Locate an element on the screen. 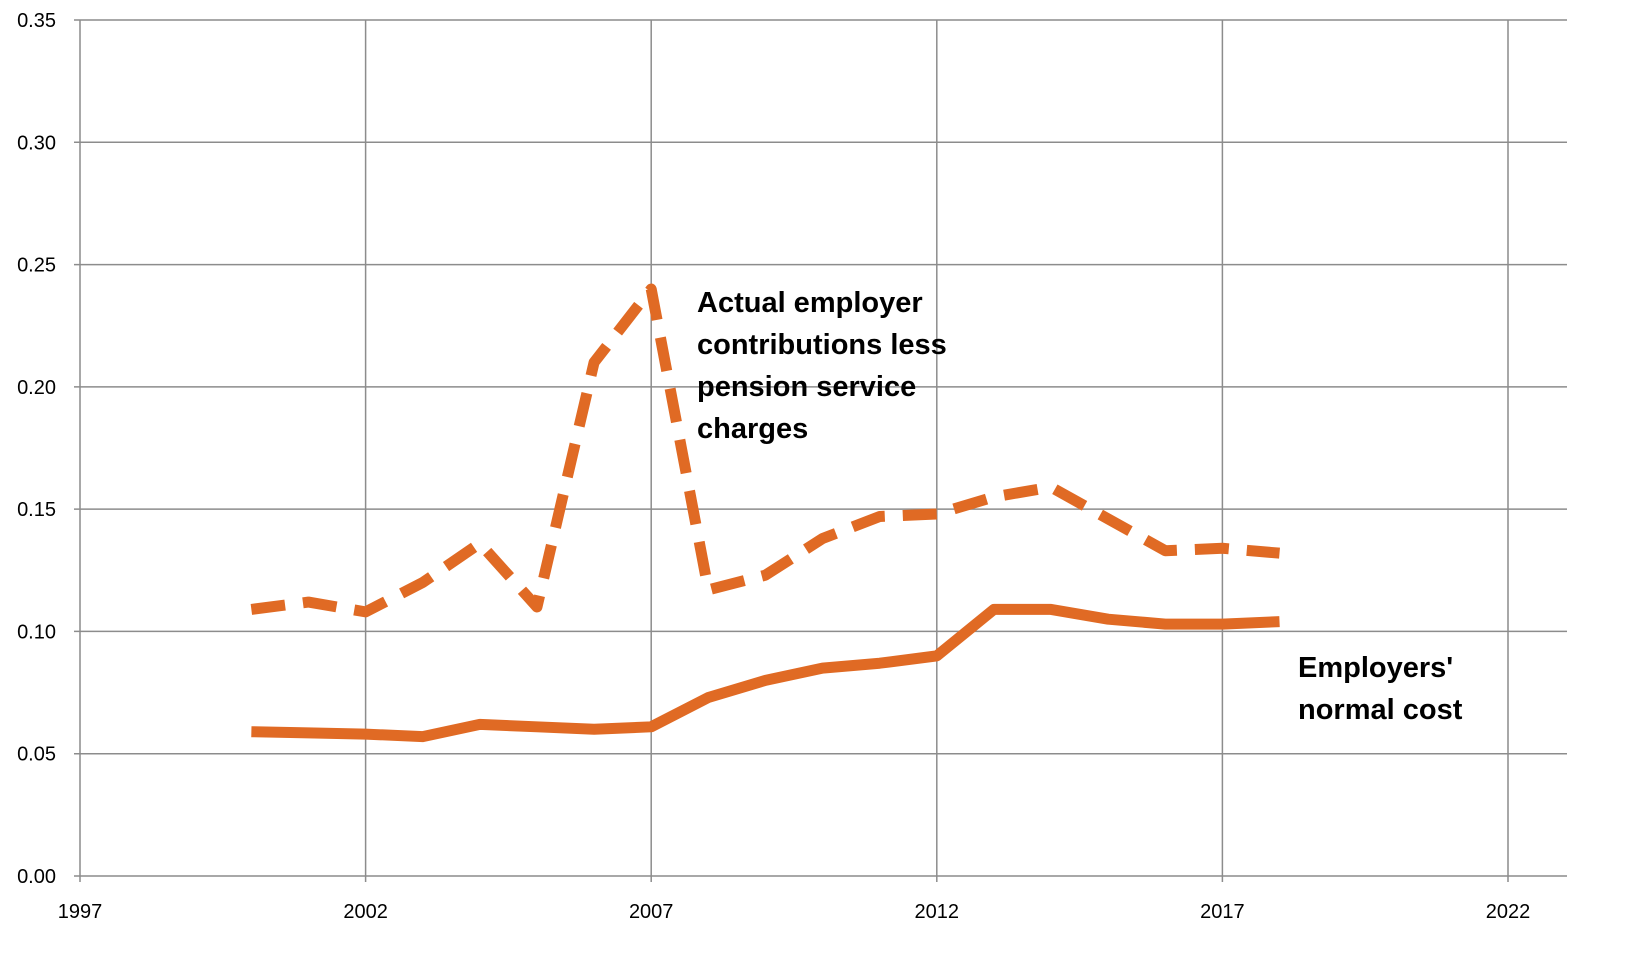 The height and width of the screenshot is (963, 1627). x-tick-label: 2022 is located at coordinates (1508, 912).